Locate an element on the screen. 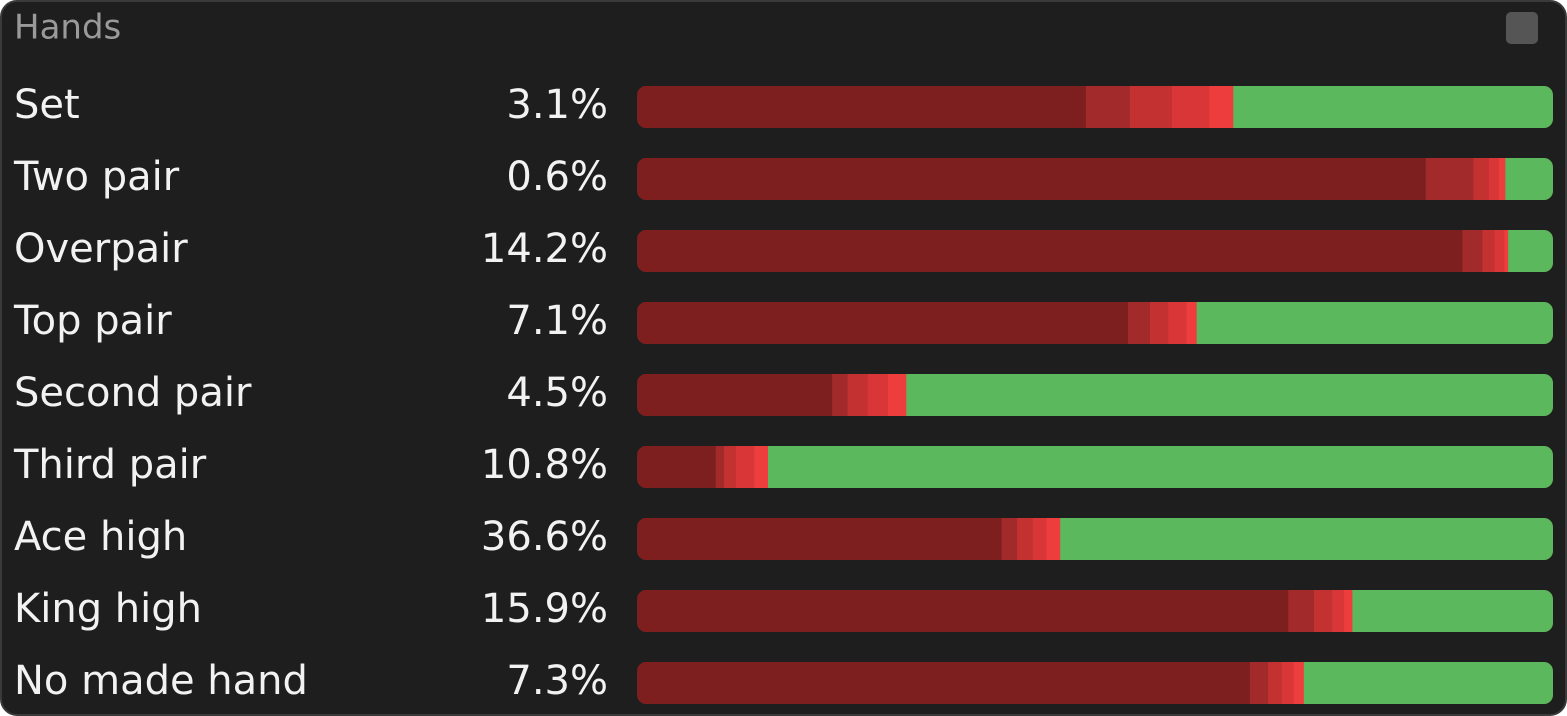  row-label: Overpair is located at coordinates (101, 249).